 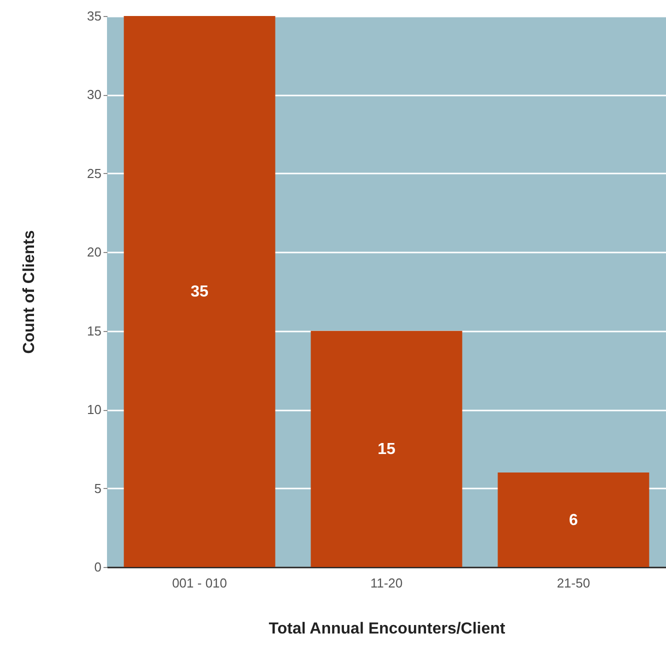 What do you see at coordinates (94, 16) in the screenshot?
I see `y-tick-label: 35` at bounding box center [94, 16].